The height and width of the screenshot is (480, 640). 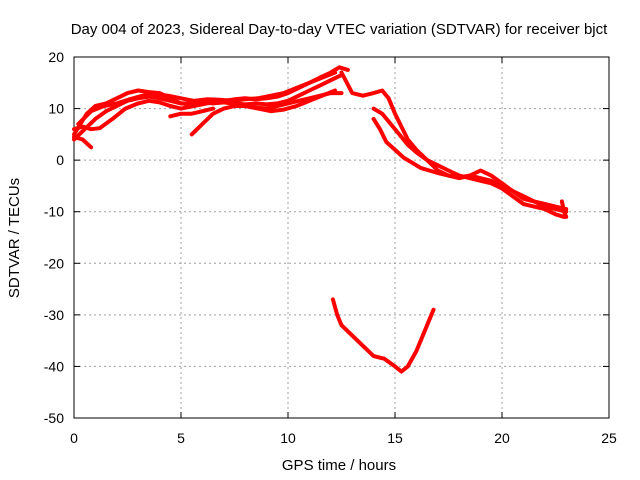 I want to click on x-tick-labels: 0 5 10 15 20 25, so click(x=343, y=438).